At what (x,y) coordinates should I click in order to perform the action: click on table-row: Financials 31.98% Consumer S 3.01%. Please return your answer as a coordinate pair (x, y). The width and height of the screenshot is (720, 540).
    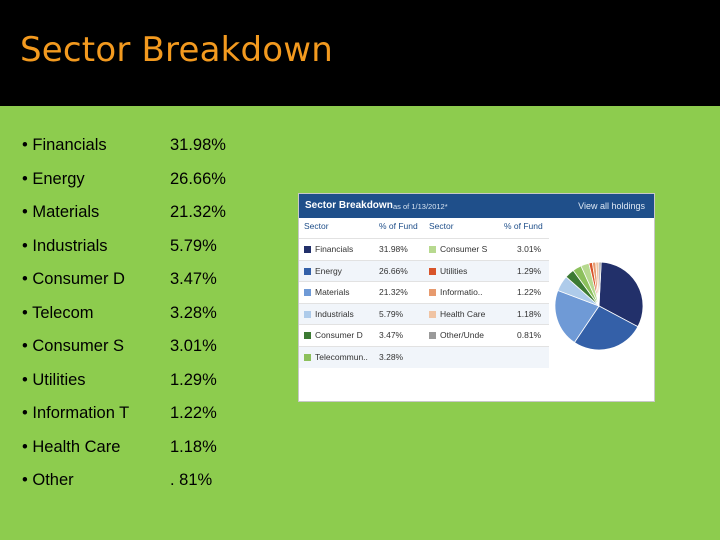
    Looking at the image, I should click on (424, 249).